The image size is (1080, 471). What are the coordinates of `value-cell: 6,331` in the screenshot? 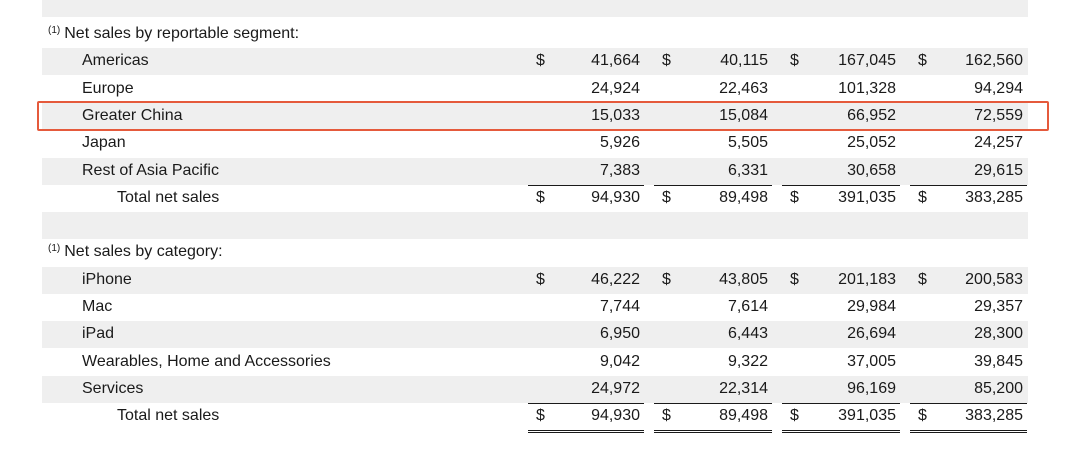 It's located at (713, 172).